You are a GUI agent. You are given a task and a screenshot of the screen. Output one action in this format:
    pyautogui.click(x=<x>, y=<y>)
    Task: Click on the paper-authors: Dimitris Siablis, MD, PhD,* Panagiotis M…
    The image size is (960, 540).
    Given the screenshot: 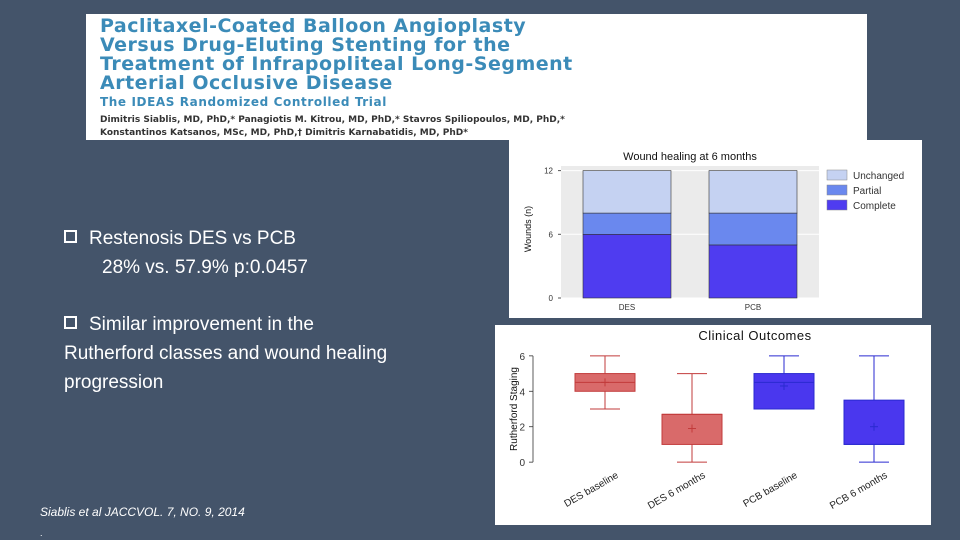 What is the action you would take?
    pyautogui.click(x=332, y=127)
    